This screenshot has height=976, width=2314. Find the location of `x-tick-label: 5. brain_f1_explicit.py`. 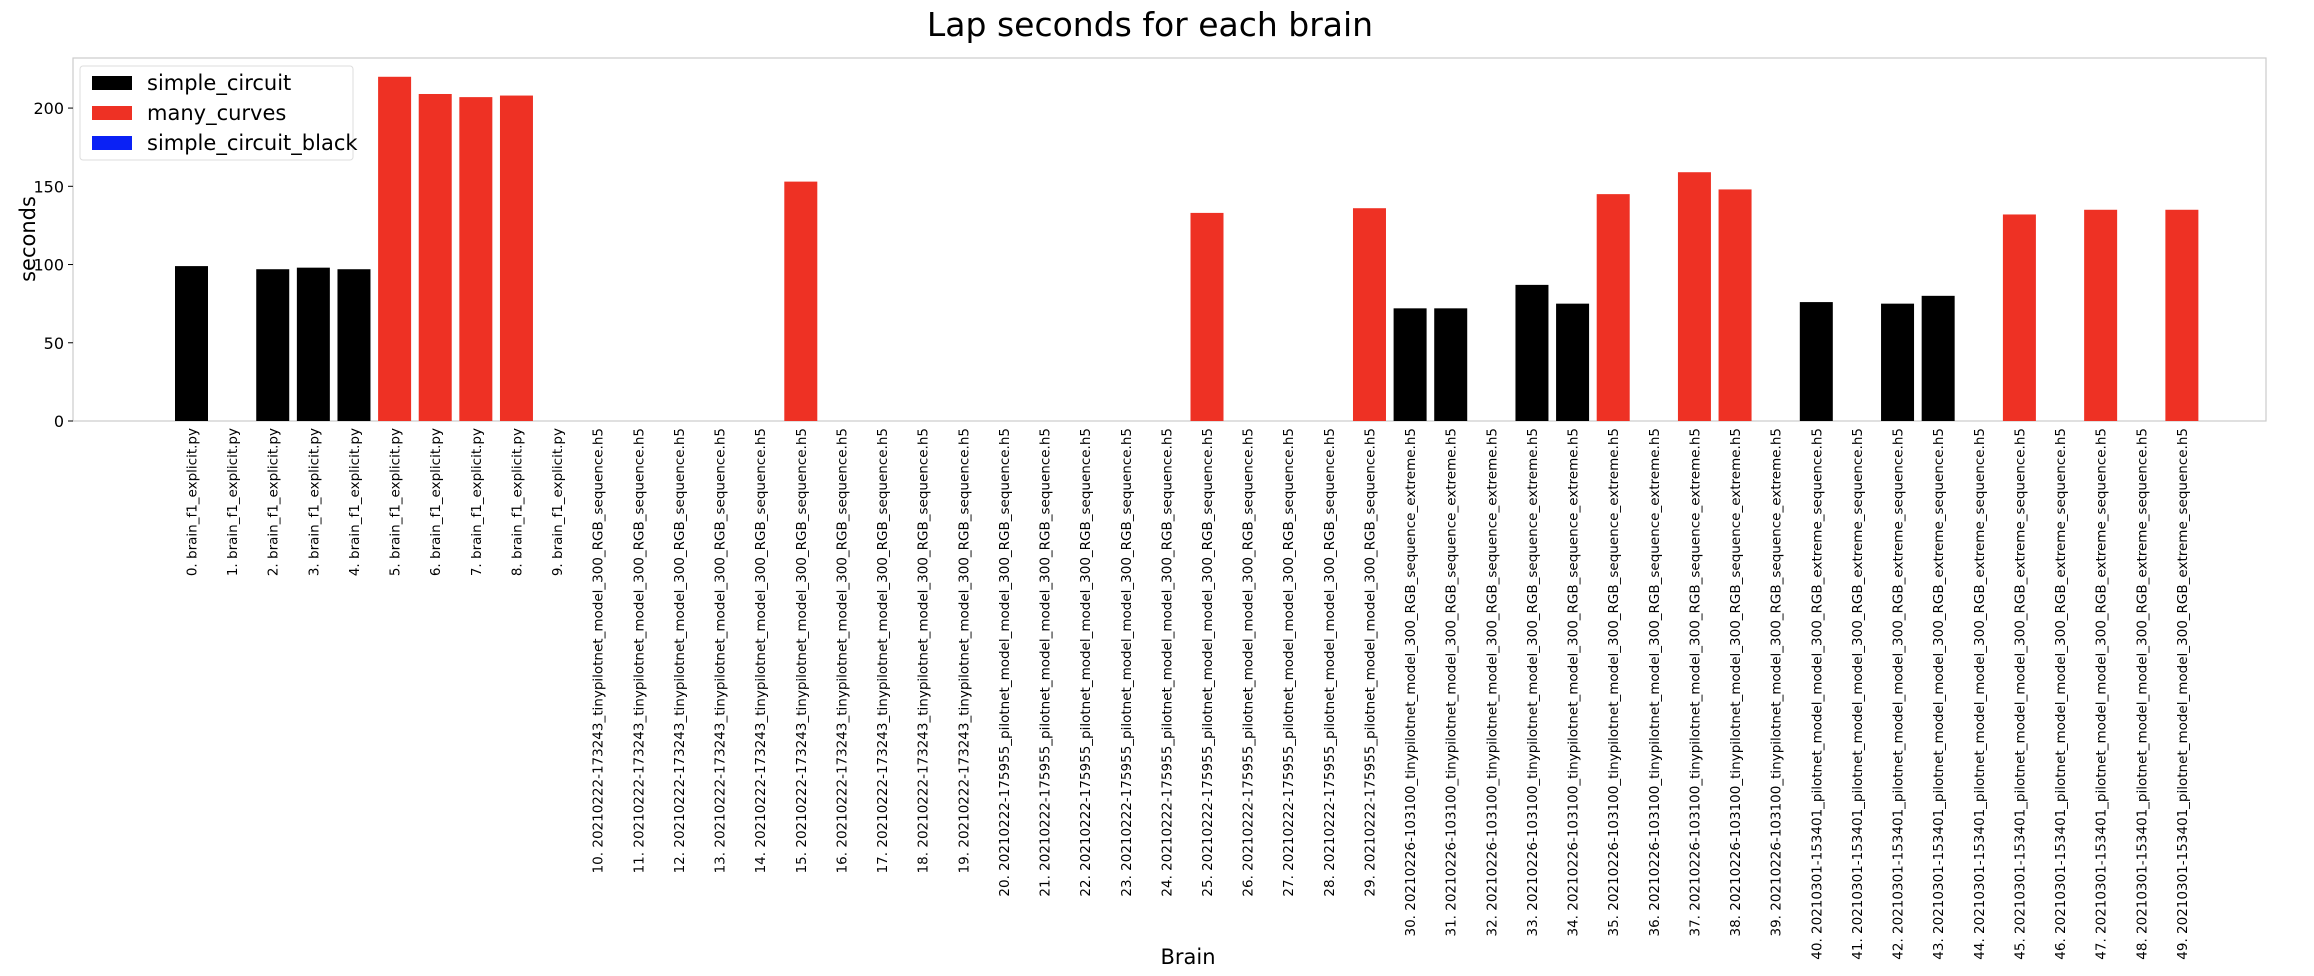

x-tick-label: 5. brain_f1_explicit.py is located at coordinates (396, 502).